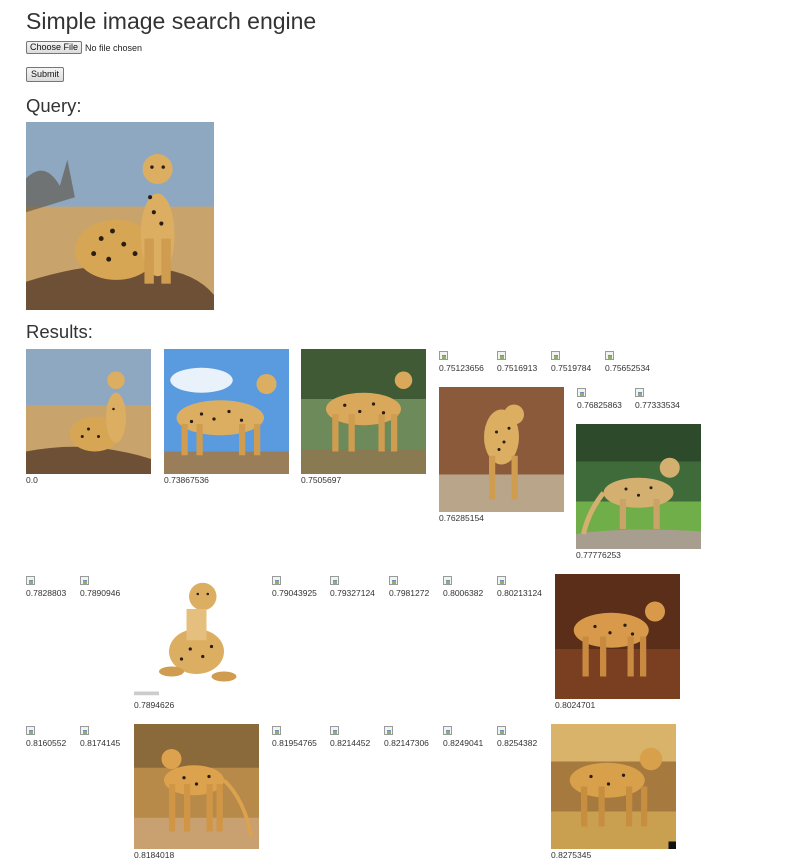 Image resolution: width=808 pixels, height=868 pixels. I want to click on result-score: 0.7519784, so click(571, 368).